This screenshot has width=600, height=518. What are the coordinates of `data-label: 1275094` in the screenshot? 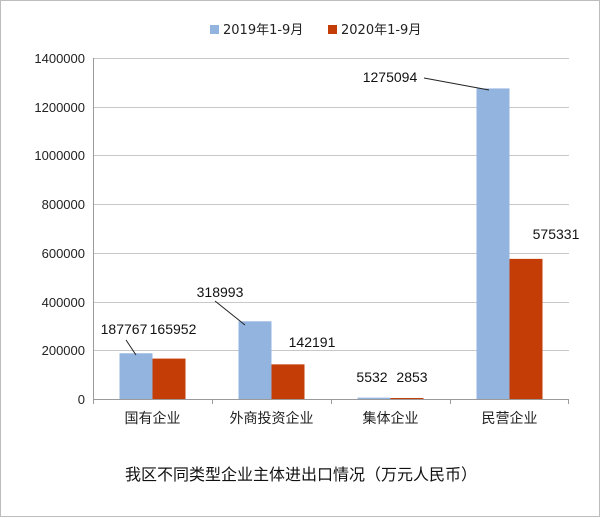 It's located at (390, 77).